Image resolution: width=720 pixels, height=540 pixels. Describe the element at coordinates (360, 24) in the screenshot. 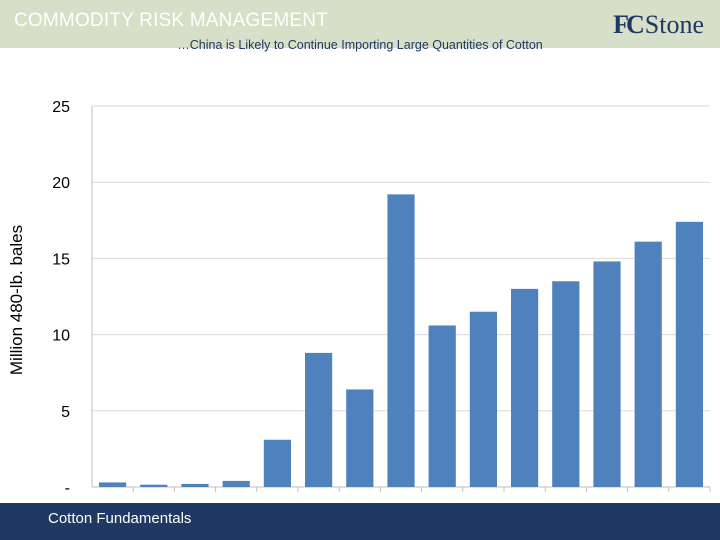

I see `header-band` at that location.